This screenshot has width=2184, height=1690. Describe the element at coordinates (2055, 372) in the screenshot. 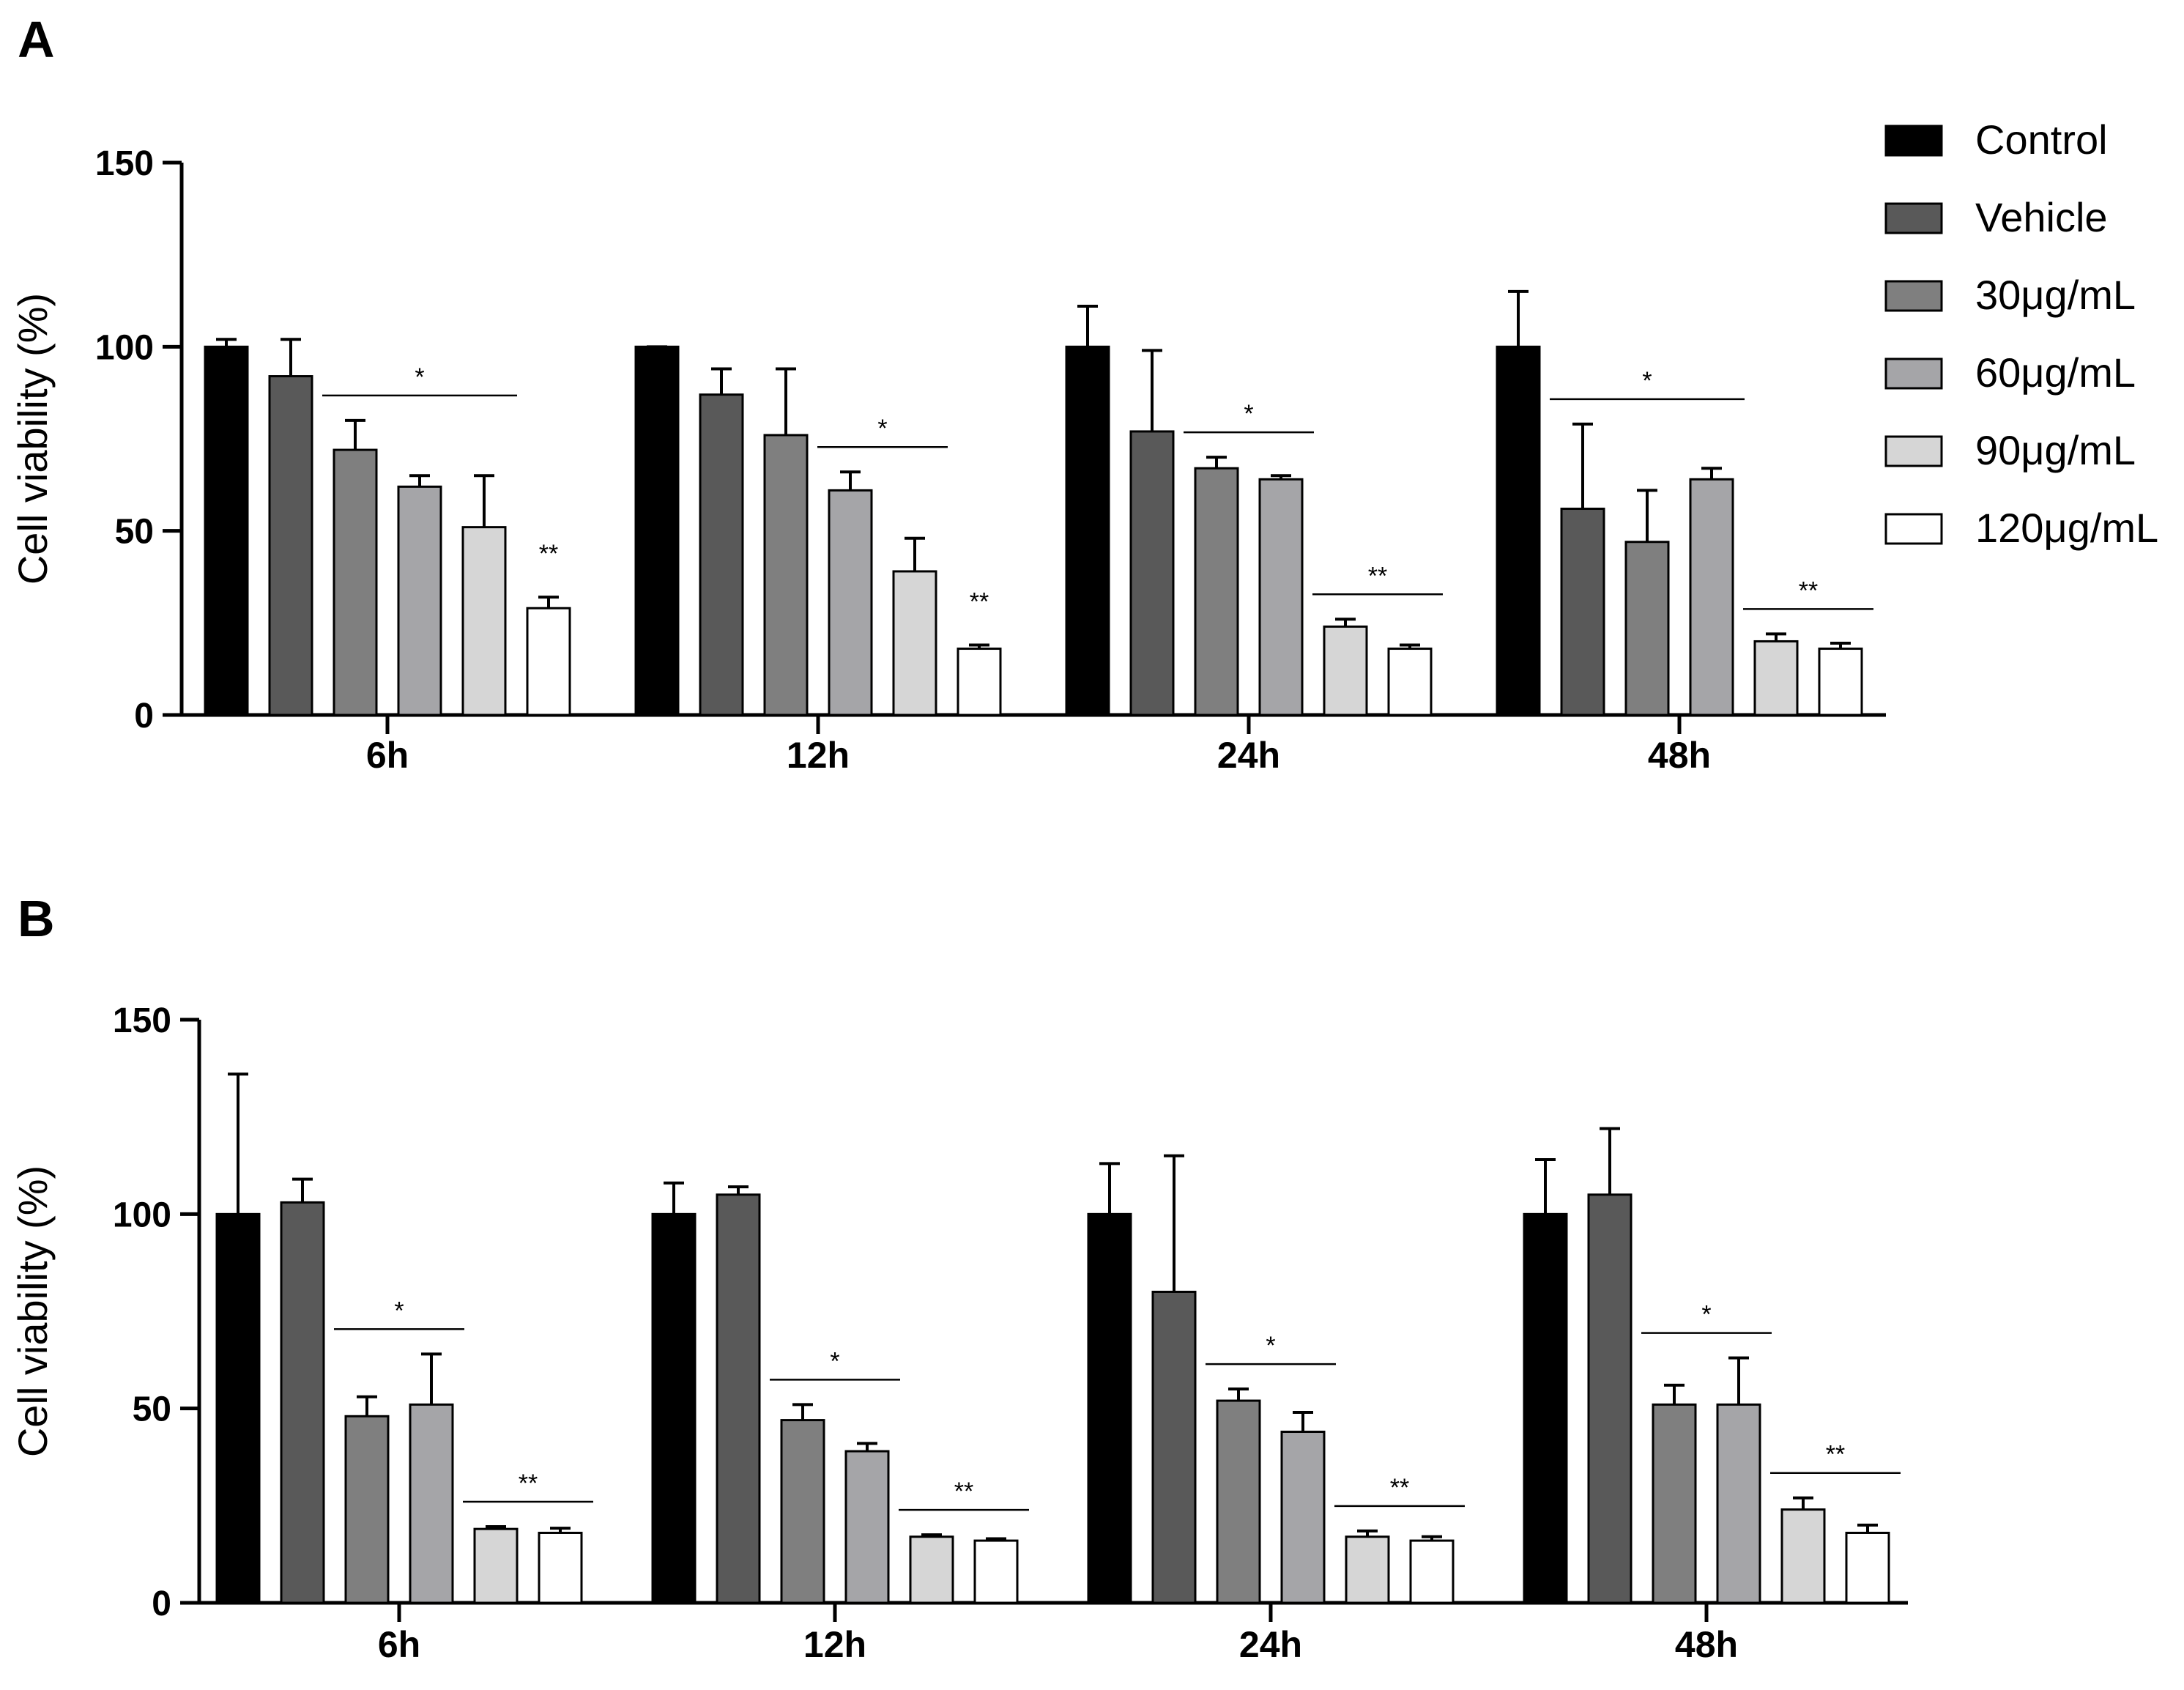

I see `legend-label-60ug-ml: 60μg/mL` at that location.